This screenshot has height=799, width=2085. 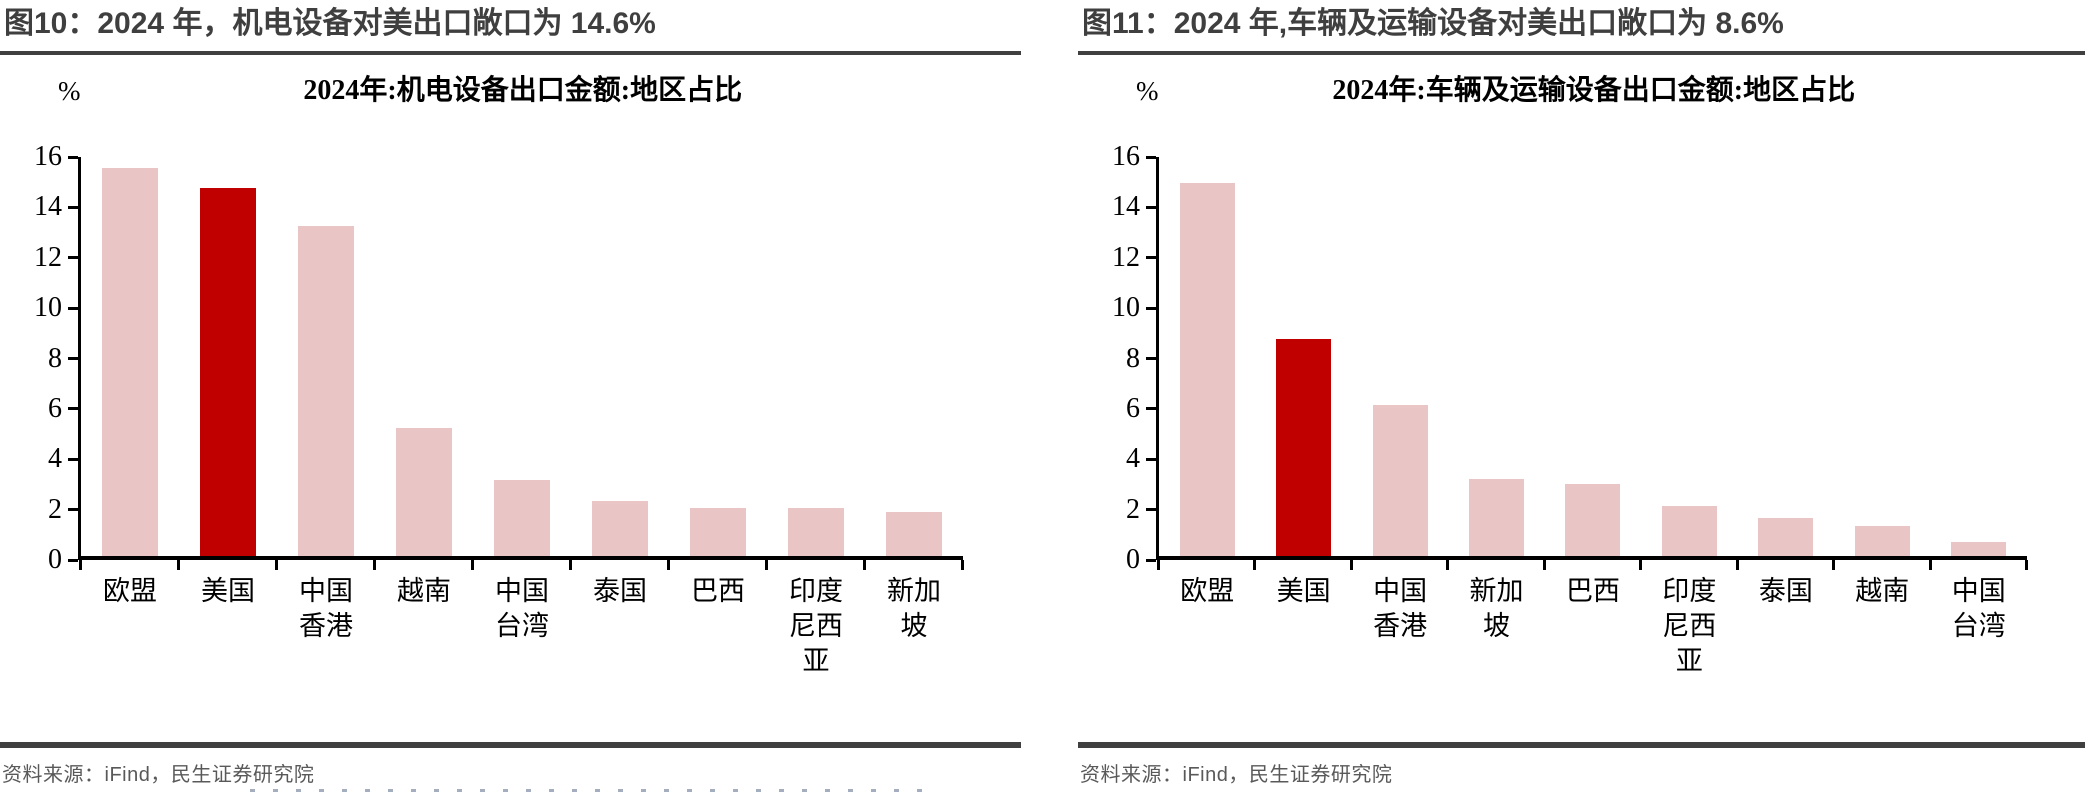 What do you see at coordinates (522, 626) in the screenshot?
I see `x-axis-labels: 欧盟 美国 中国 香港 越南 中国 台湾 泰国 巴西 印度 尼西 亚新加 坡` at bounding box center [522, 626].